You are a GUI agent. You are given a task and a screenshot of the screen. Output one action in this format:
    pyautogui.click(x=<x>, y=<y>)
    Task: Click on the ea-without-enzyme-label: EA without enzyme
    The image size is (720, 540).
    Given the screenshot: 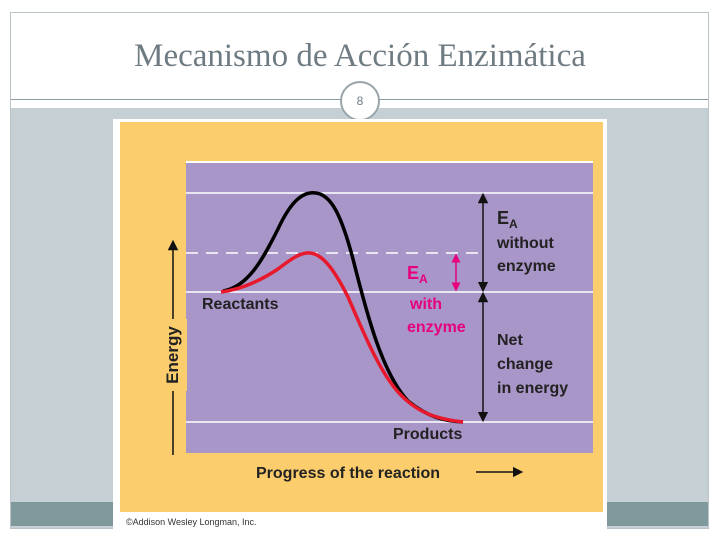 What is the action you would take?
    pyautogui.click(x=526, y=241)
    